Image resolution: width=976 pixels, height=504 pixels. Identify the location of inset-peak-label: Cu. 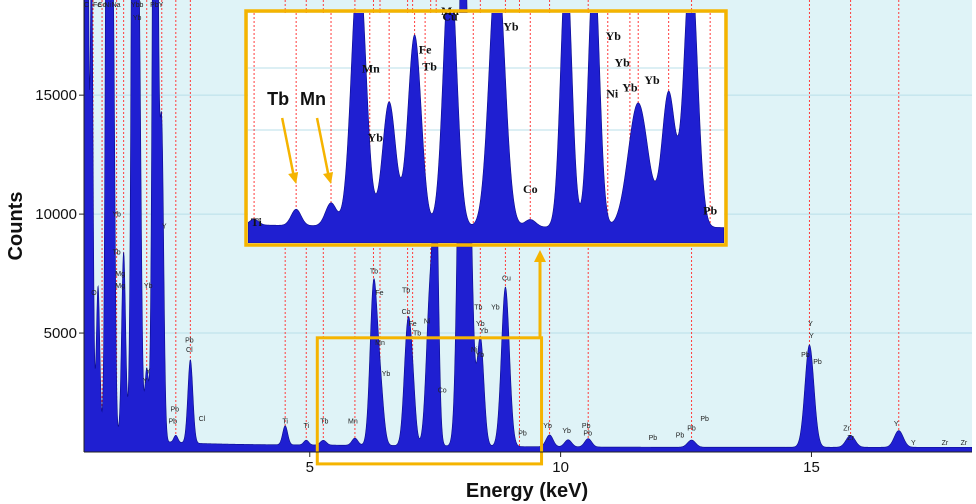
(450, 17).